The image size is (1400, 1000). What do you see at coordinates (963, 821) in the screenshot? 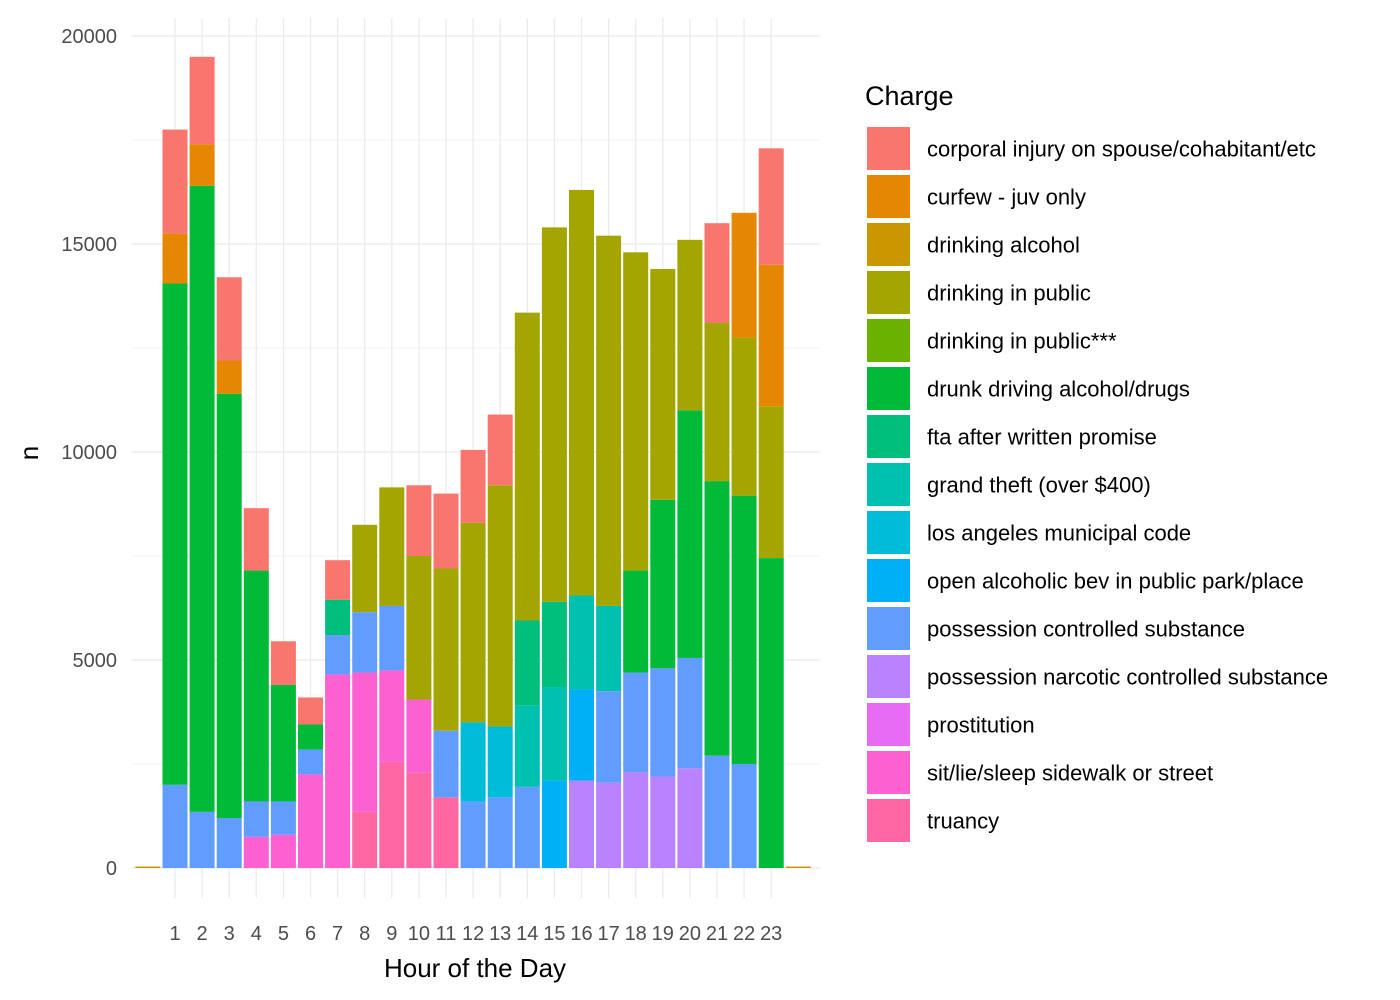
I see `legend-label: truancy` at bounding box center [963, 821].